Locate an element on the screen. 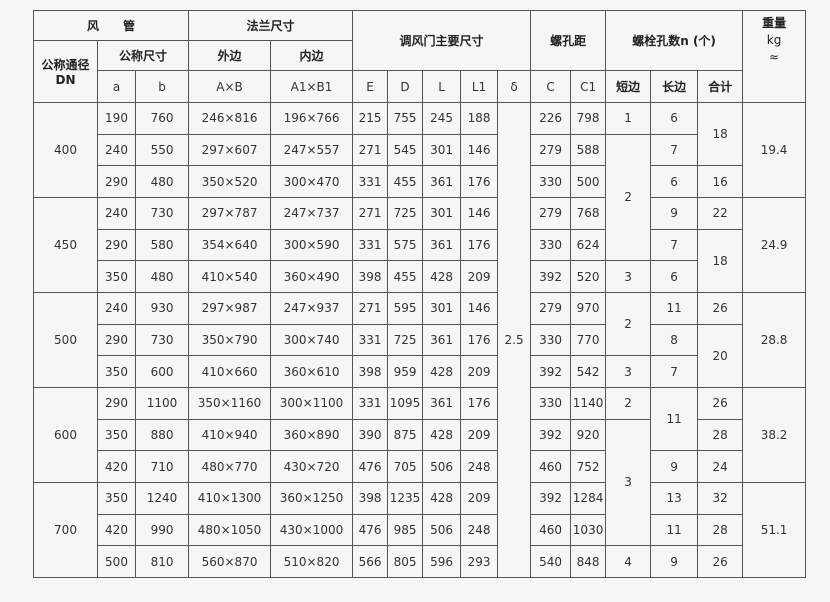  cell-l1: 146 is located at coordinates (479, 308).